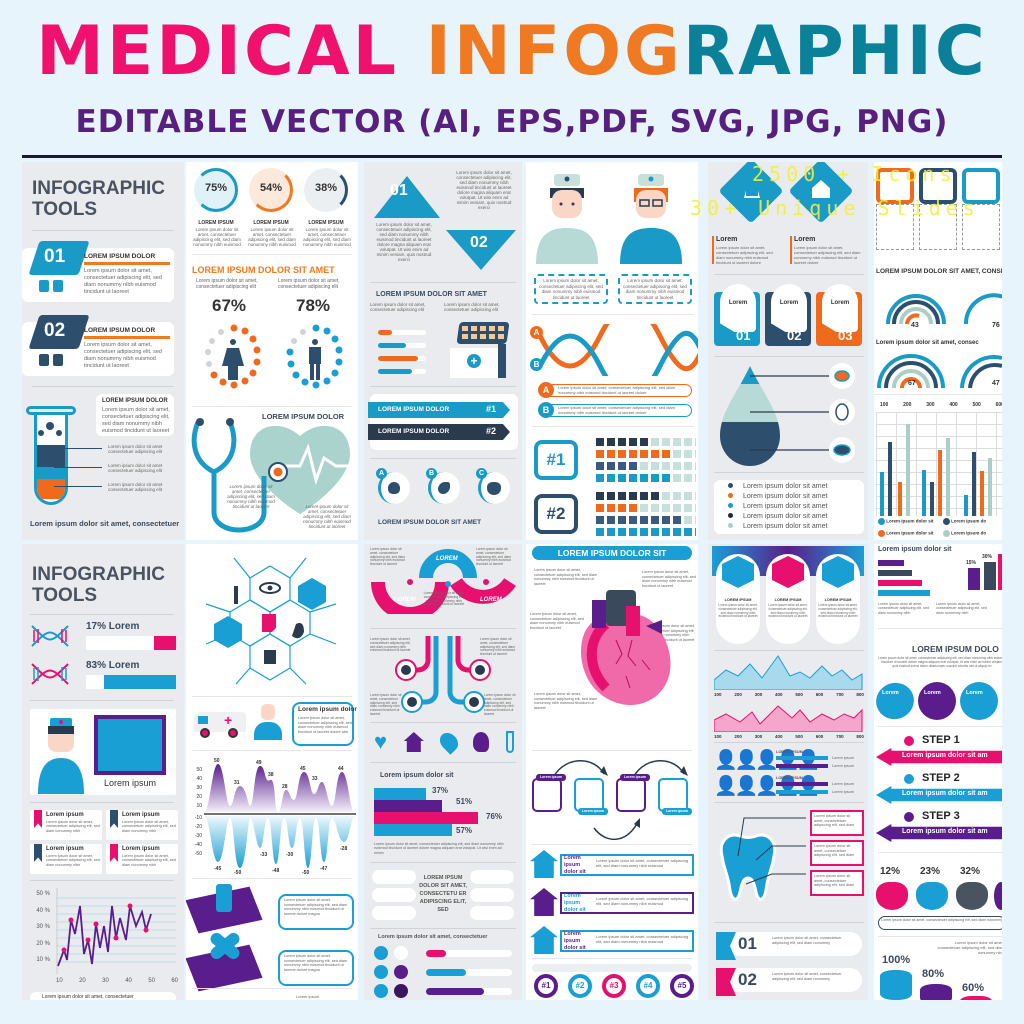 The height and width of the screenshot is (1024, 1024). I want to click on pink-area-chart, so click(788, 718).